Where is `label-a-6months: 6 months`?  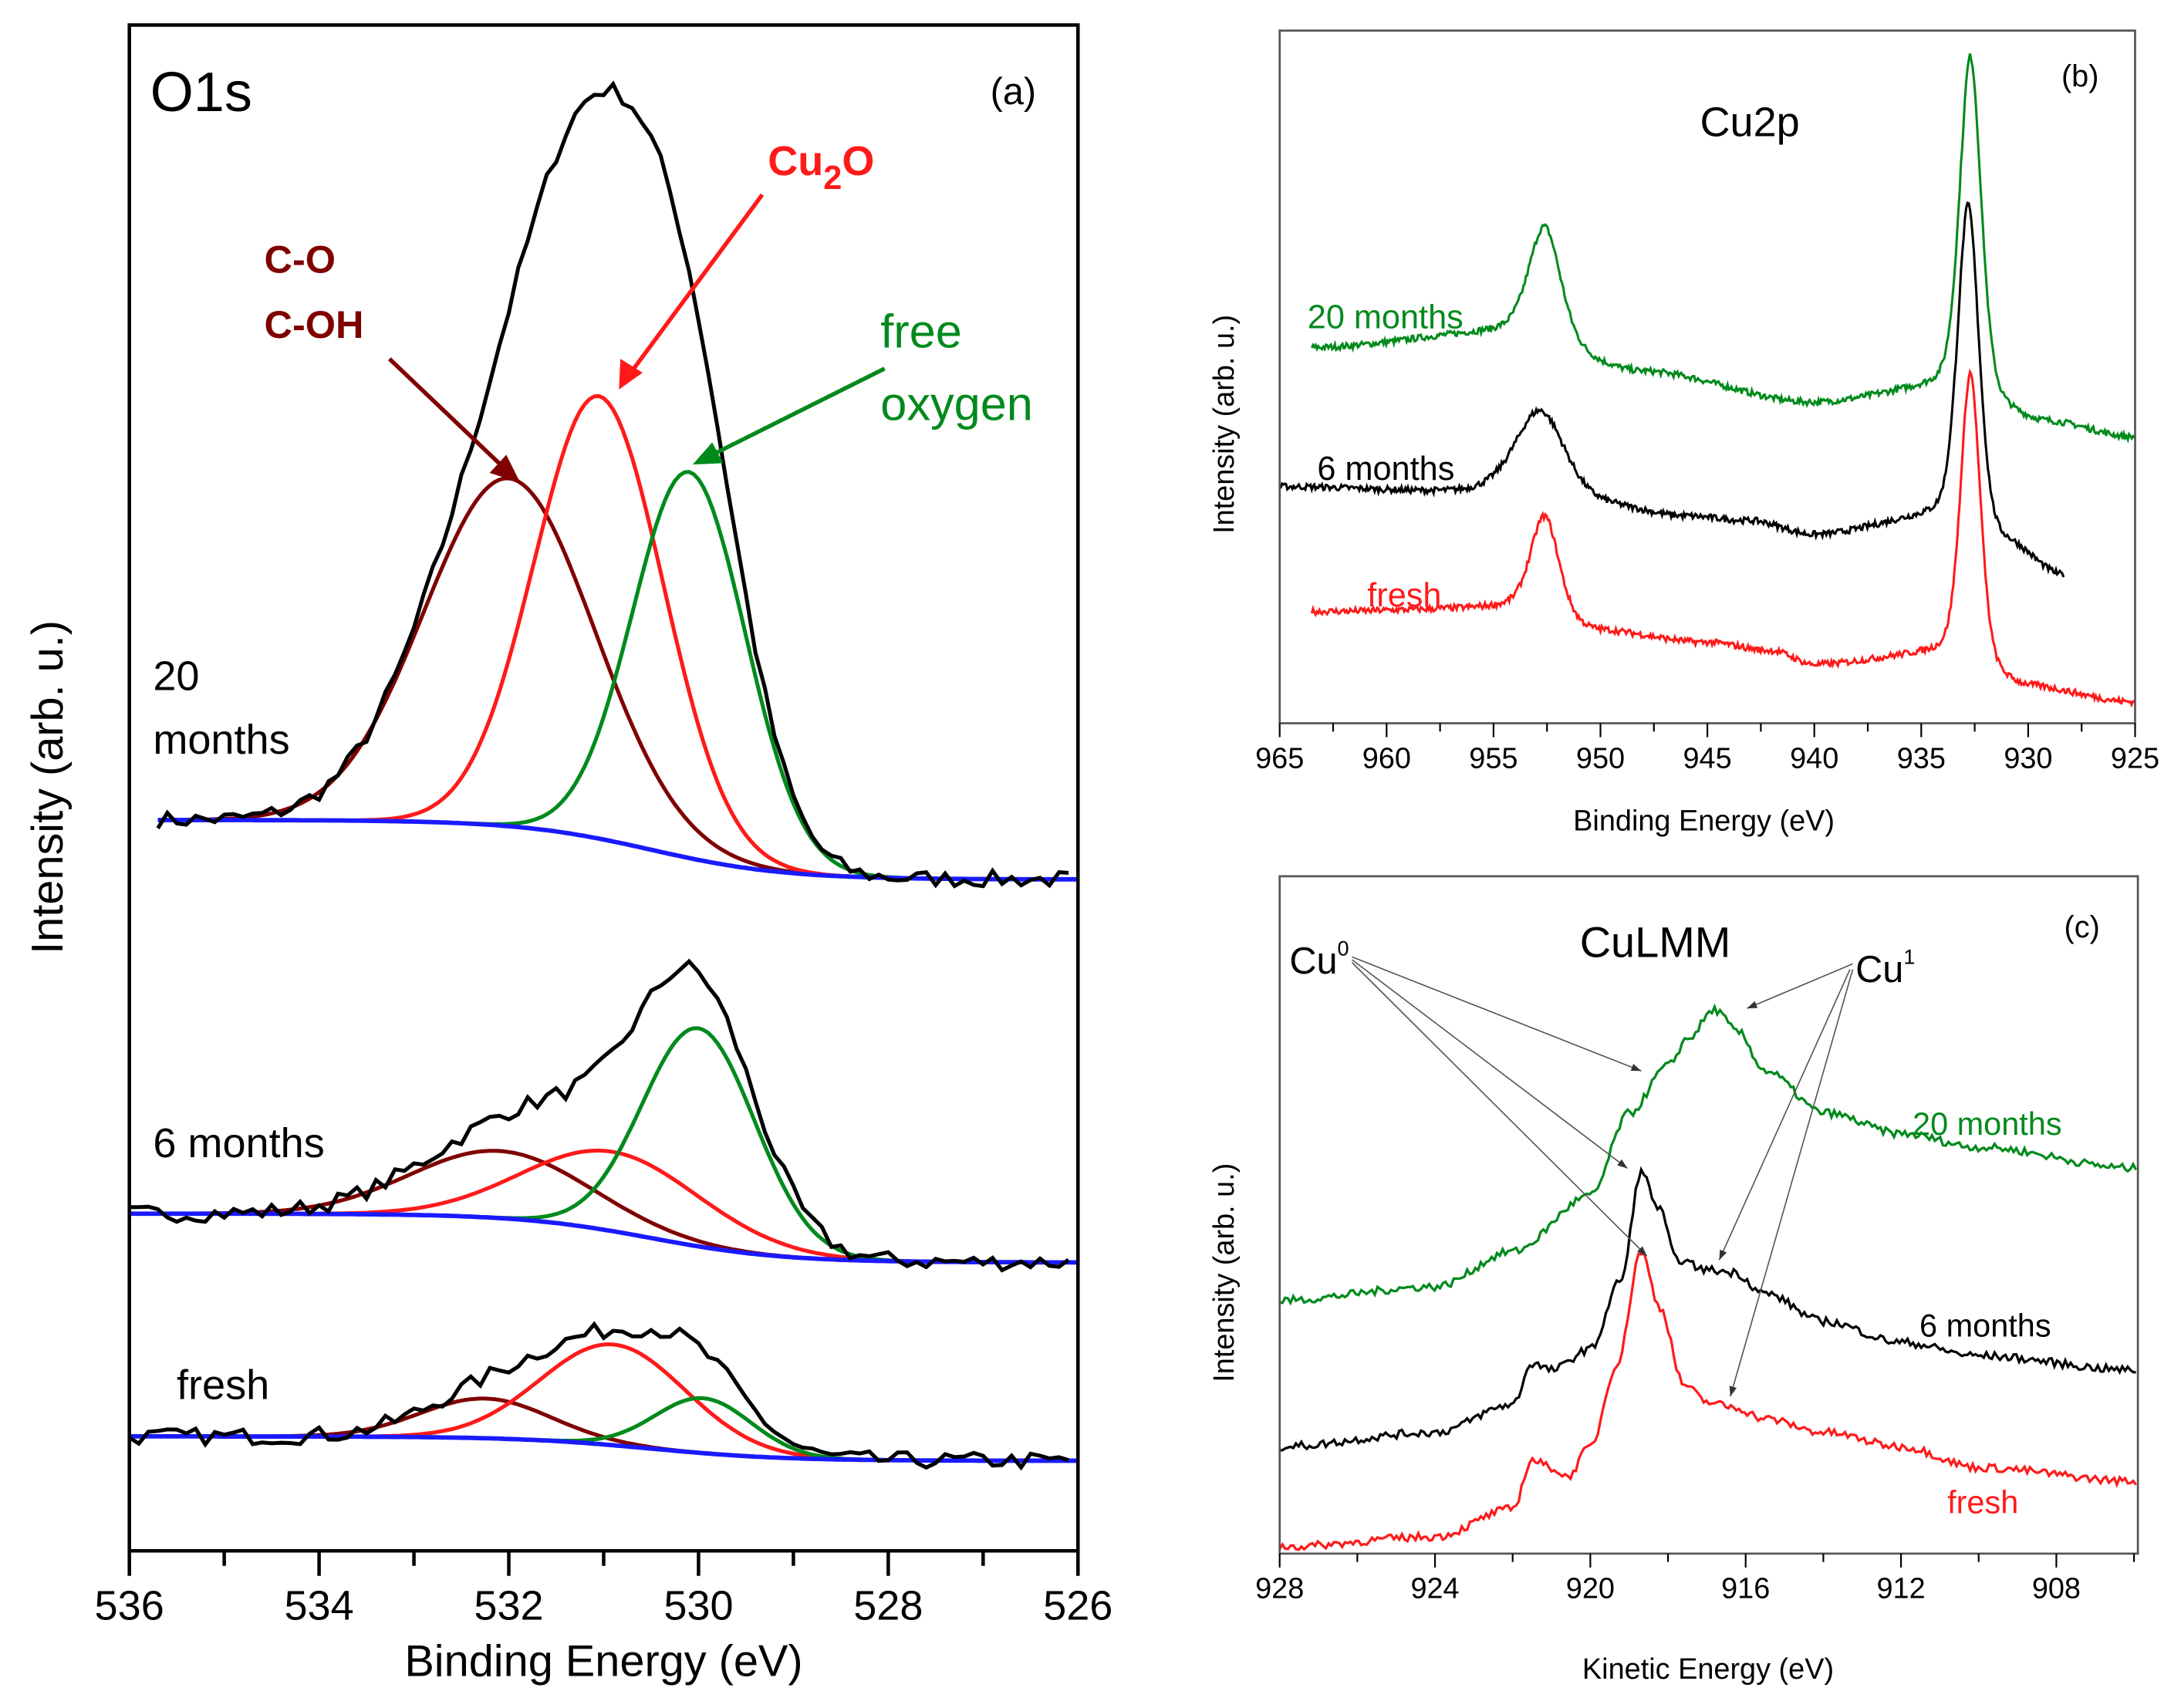 label-a-6months: 6 months is located at coordinates (238, 1143).